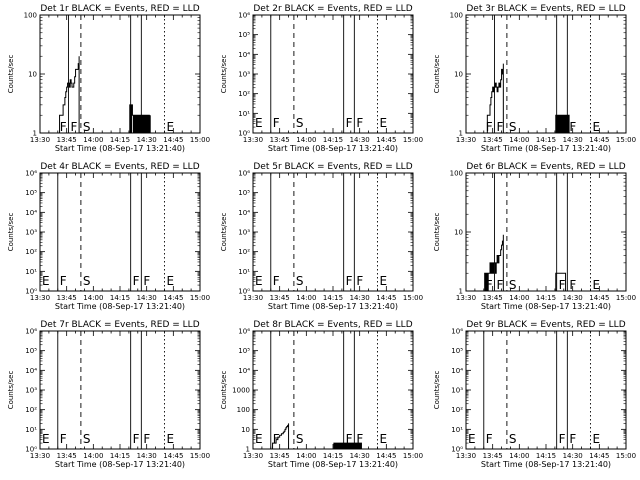 This screenshot has height=480, width=640. I want to click on panel-title: Det 6r BLACK = Events, RED = LLD, so click(545, 167).